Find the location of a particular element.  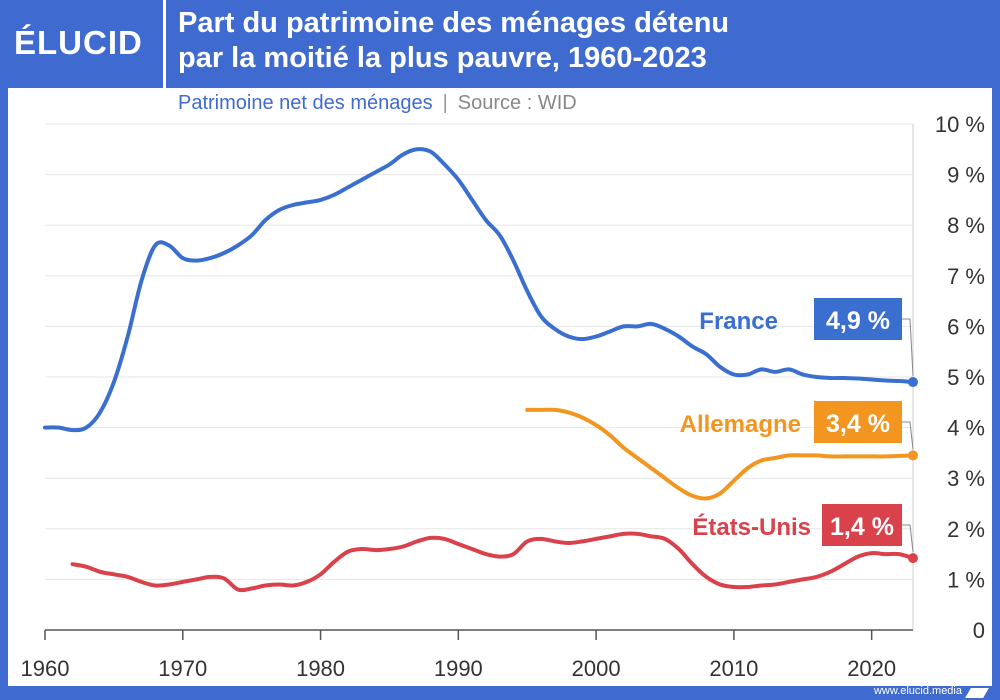

value-badge-allemagne is located at coordinates (858, 422).